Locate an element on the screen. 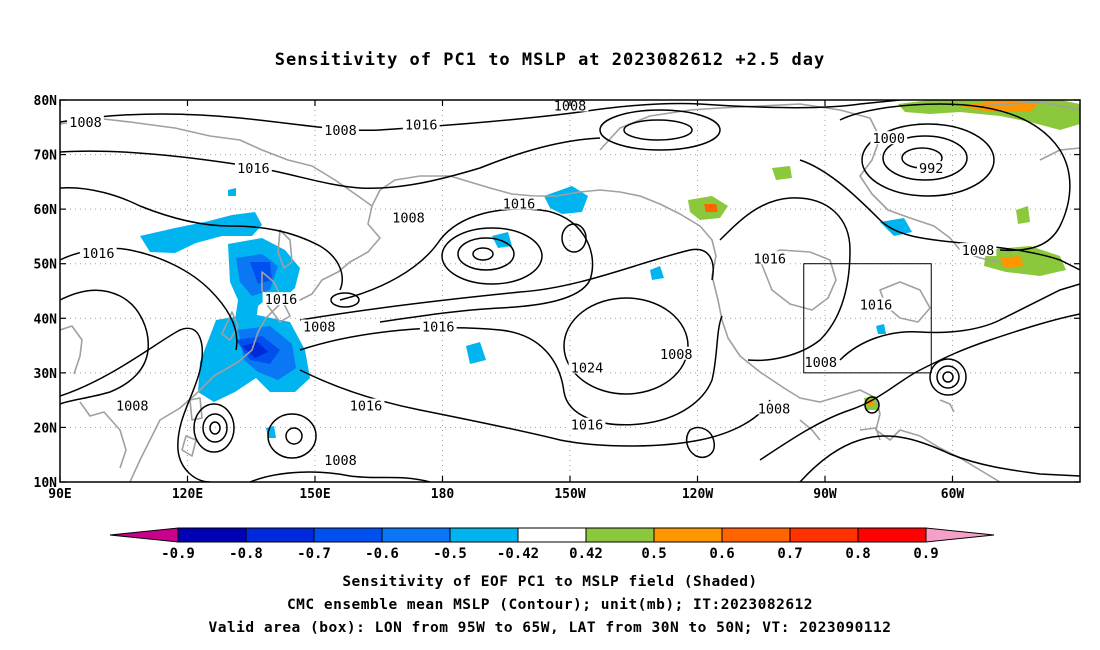 Image resolution: width=1100 pixels, height=650 pixels. colorbar-label: -0.6 is located at coordinates (382, 554).